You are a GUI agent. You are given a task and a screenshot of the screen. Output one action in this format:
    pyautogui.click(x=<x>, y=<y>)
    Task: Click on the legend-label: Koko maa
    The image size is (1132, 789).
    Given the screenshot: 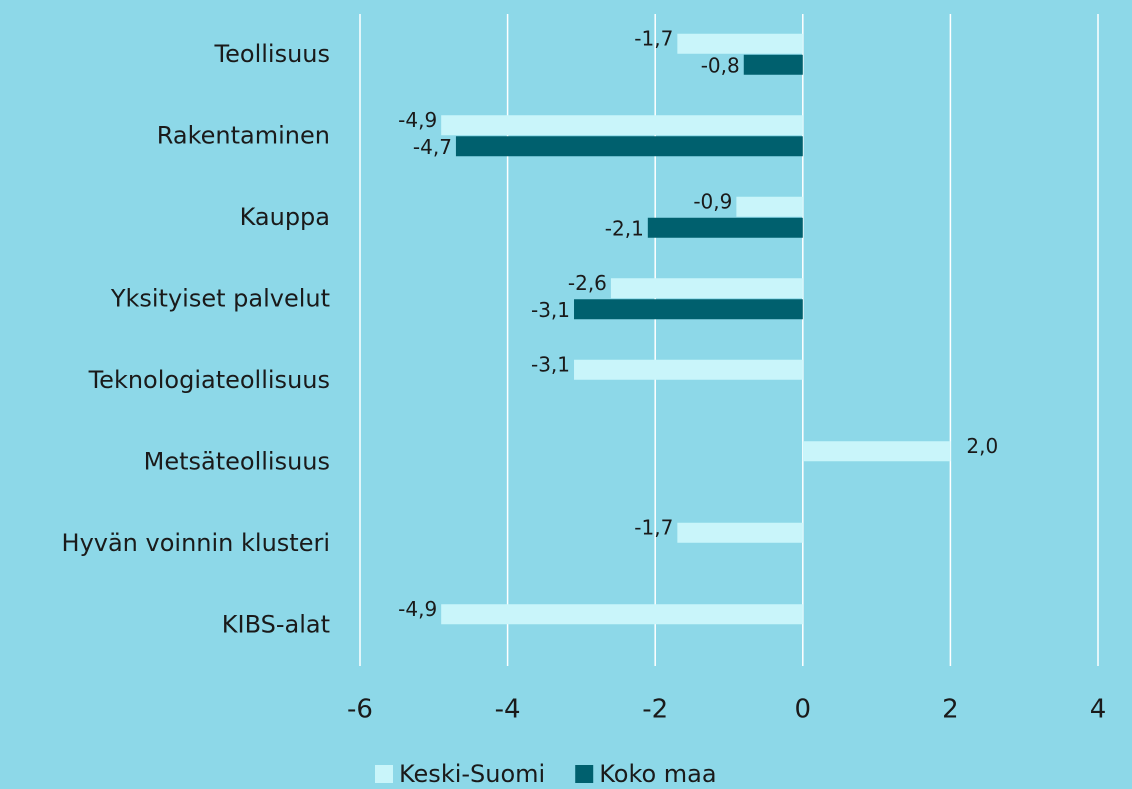 What is the action you would take?
    pyautogui.click(x=657, y=774)
    